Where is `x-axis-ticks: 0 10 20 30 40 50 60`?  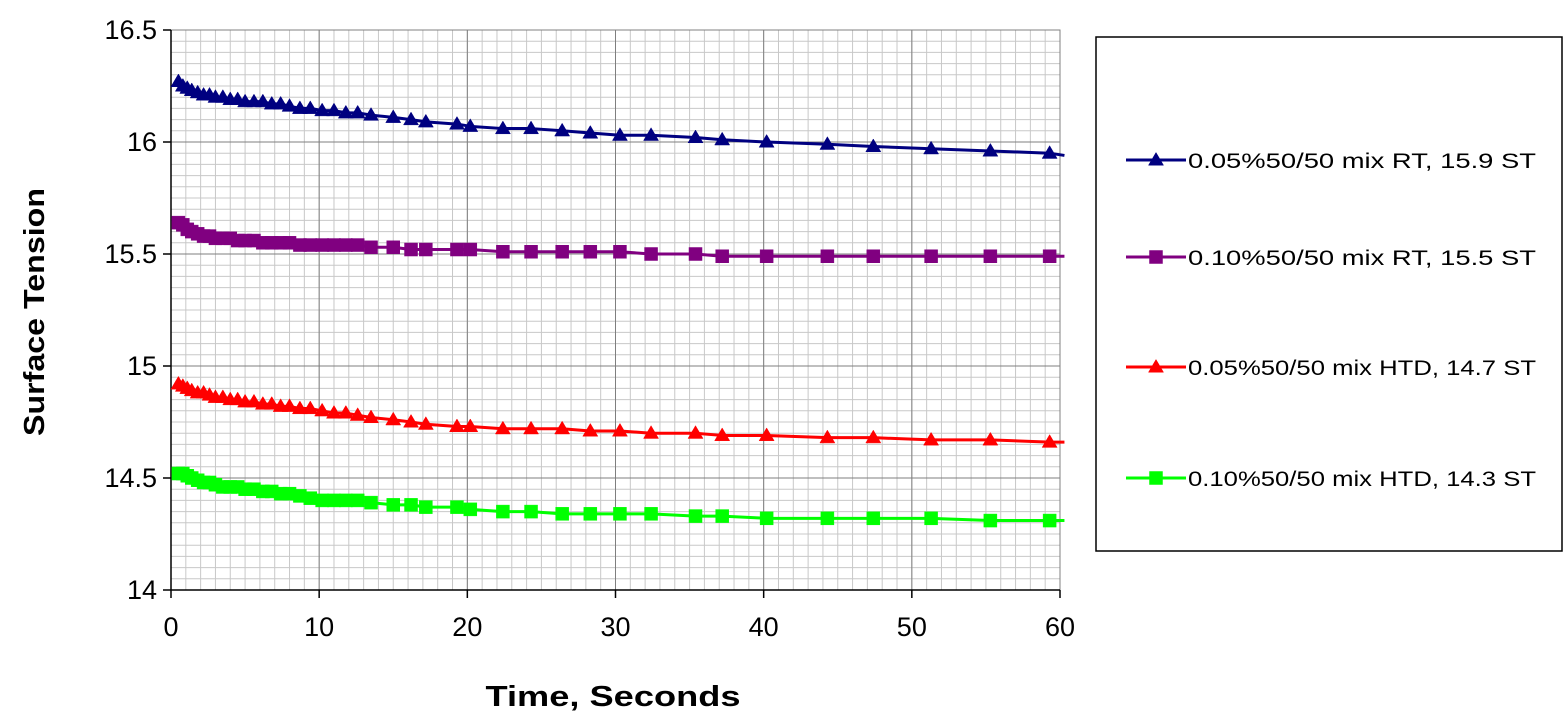 x-axis-ticks: 0 10 20 30 40 50 60 is located at coordinates (619, 616).